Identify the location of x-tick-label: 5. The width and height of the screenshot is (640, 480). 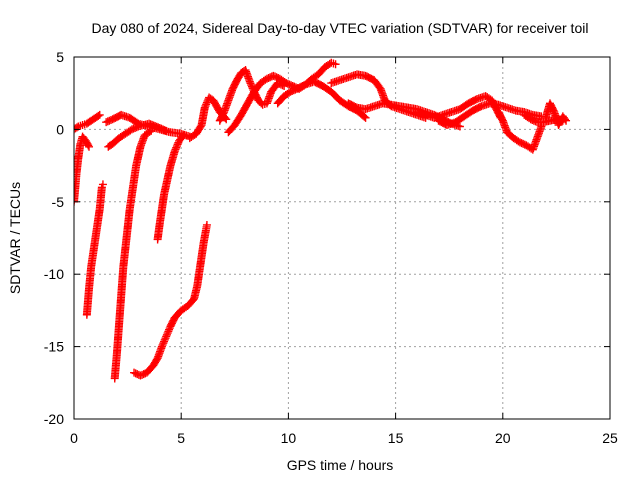
(181, 438).